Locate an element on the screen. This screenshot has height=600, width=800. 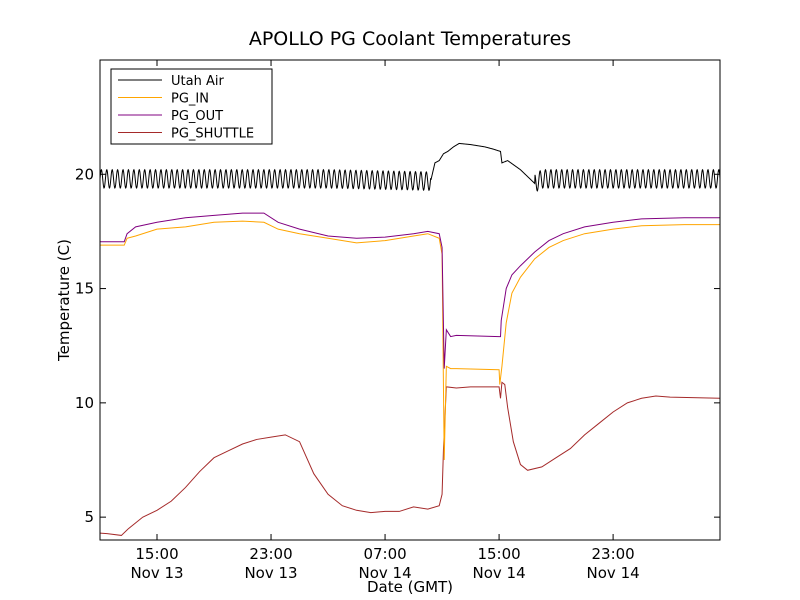
y-tick-label: 15 is located at coordinates (84, 289).